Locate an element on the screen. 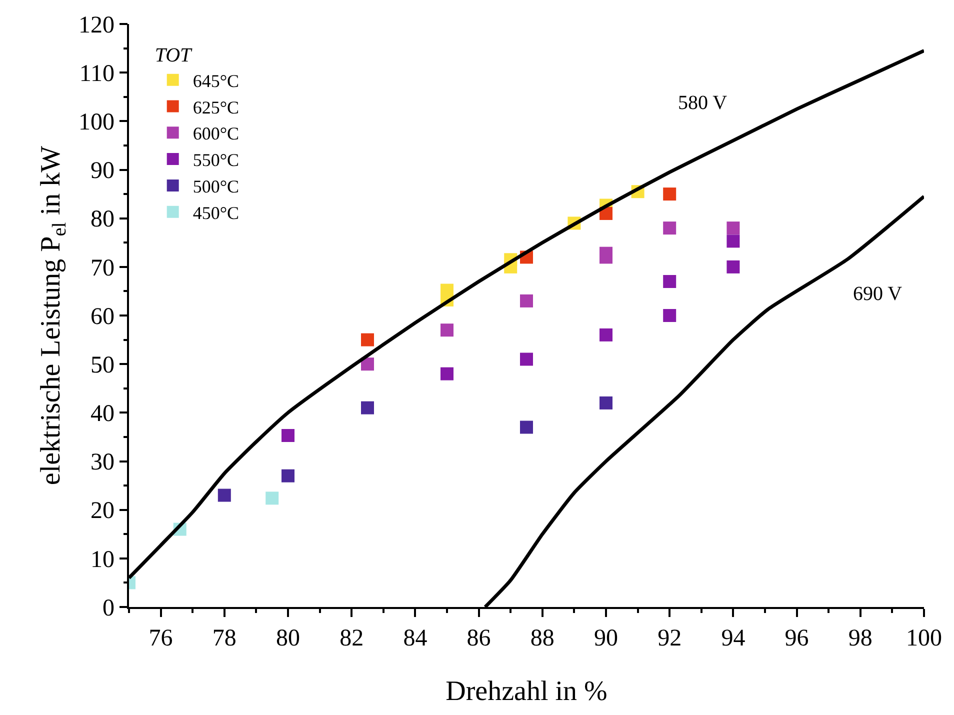  x-tick-label: 76 is located at coordinates (160, 639).